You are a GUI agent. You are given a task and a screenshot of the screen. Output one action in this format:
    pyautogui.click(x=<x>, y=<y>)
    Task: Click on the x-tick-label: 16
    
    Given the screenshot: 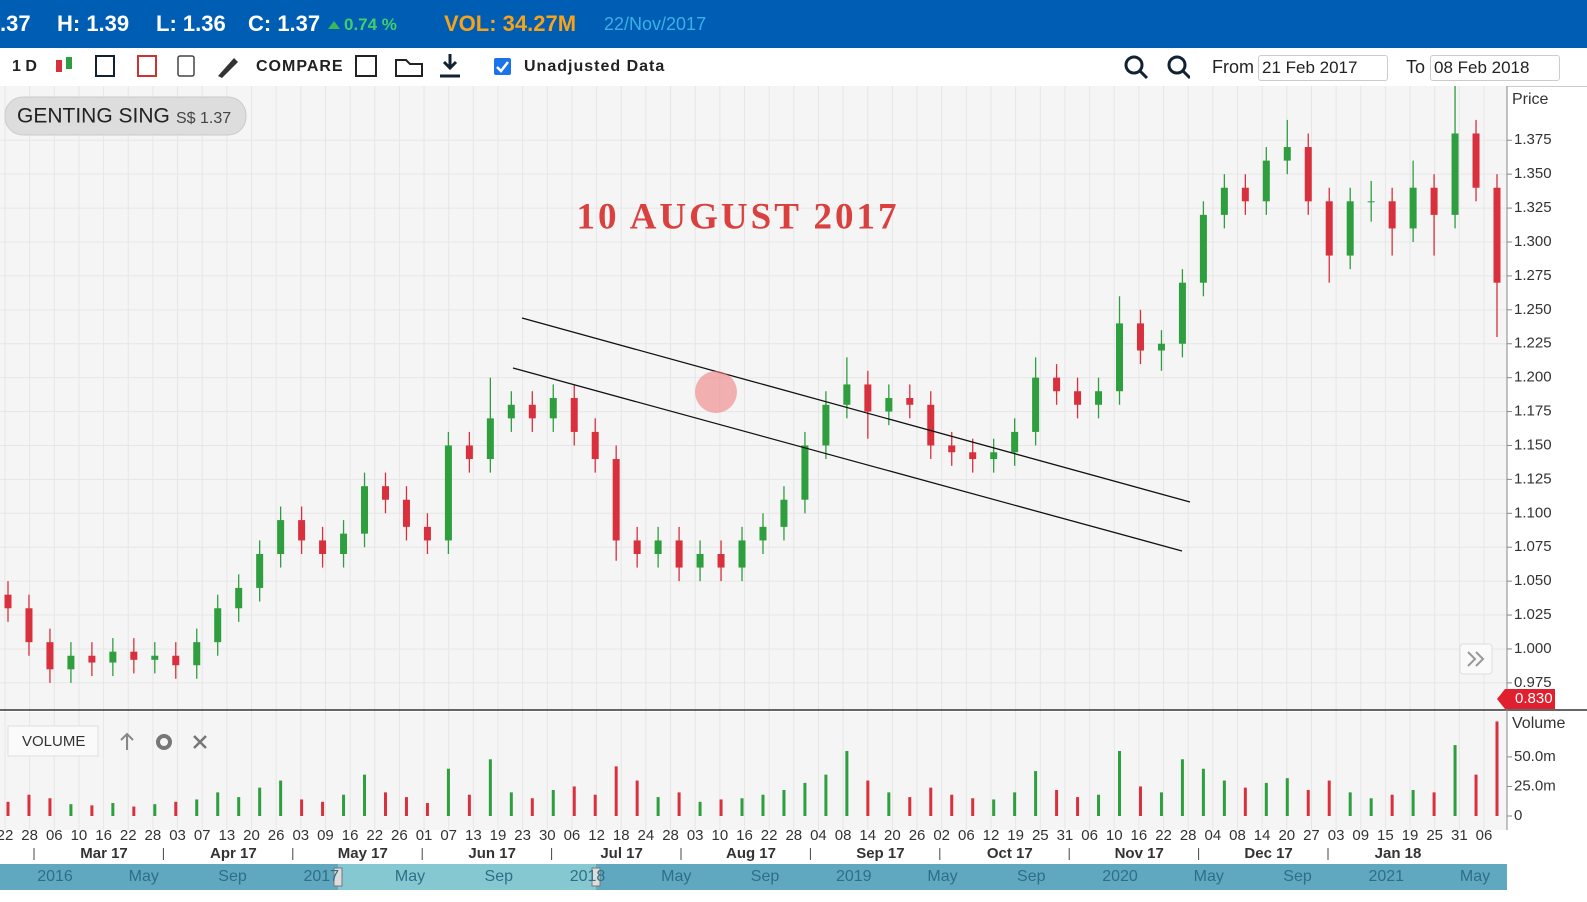 What is the action you would take?
    pyautogui.click(x=103, y=835)
    